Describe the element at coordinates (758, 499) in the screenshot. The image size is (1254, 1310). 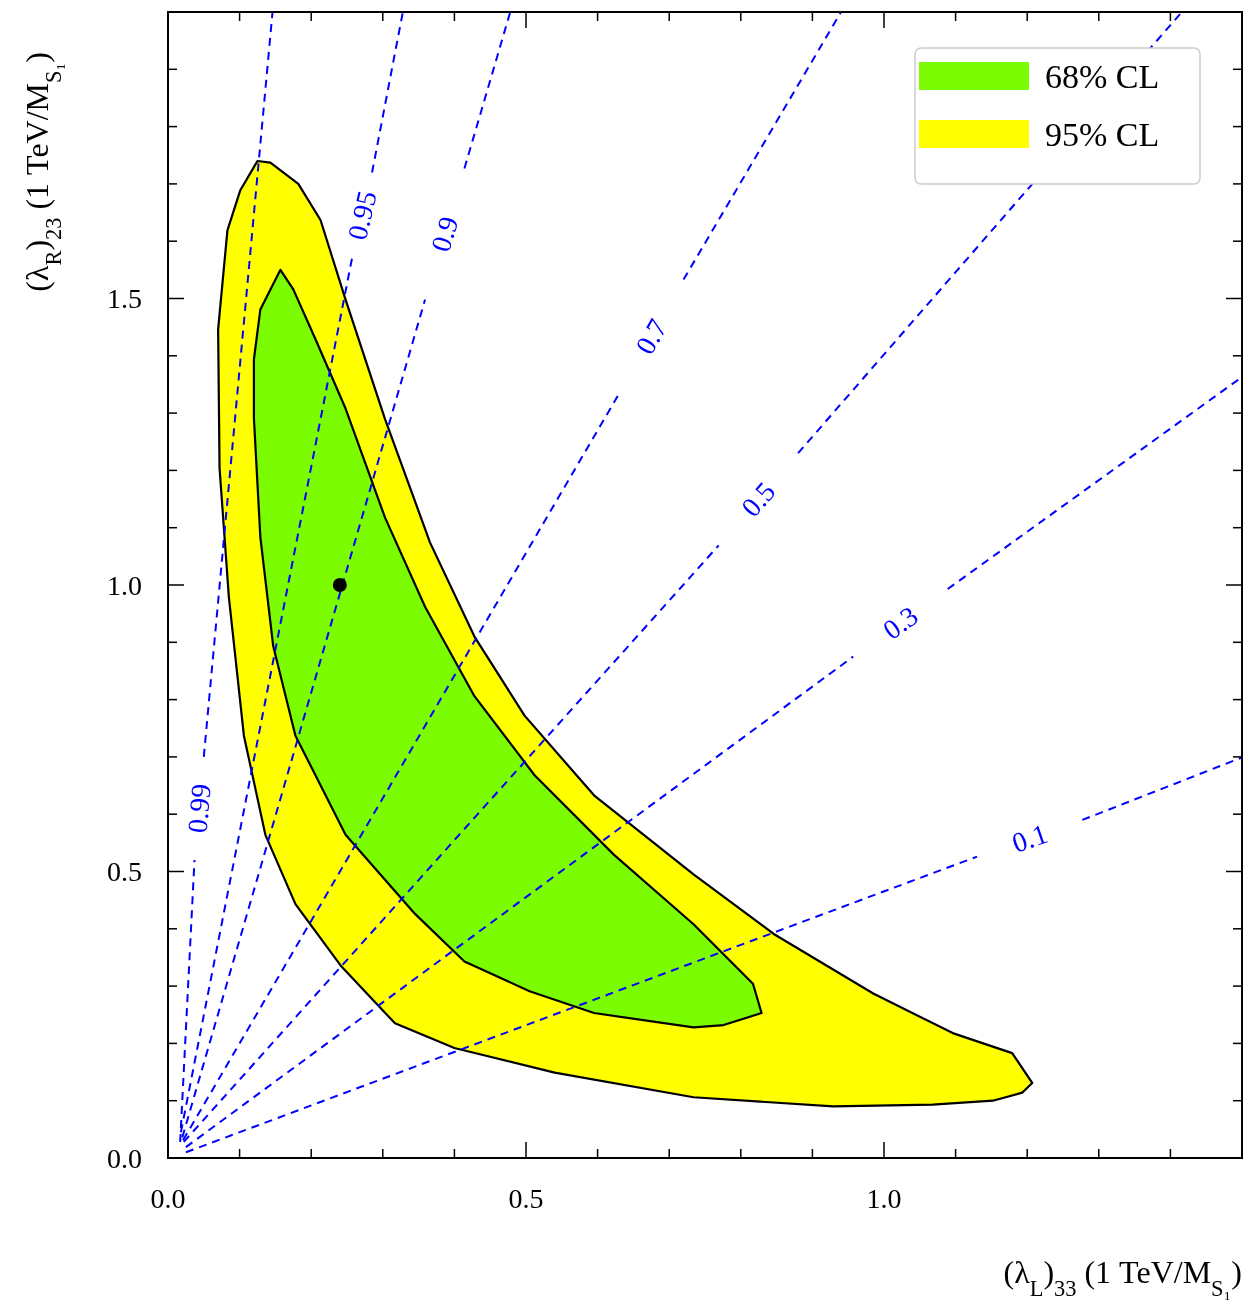
I see `text: 0.5` at that location.